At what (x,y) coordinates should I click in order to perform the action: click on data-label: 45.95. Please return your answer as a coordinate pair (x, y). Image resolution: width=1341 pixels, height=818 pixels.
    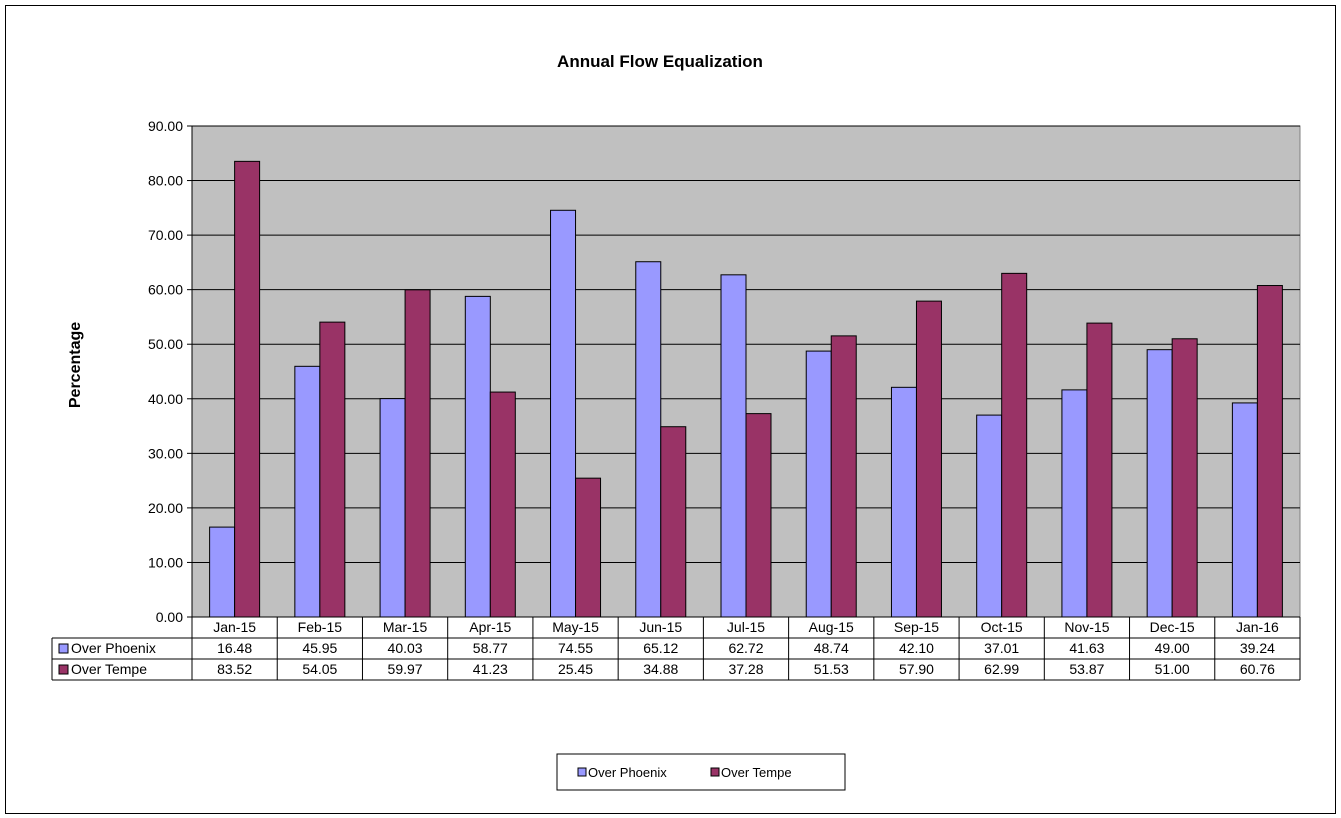
    Looking at the image, I should click on (319, 648).